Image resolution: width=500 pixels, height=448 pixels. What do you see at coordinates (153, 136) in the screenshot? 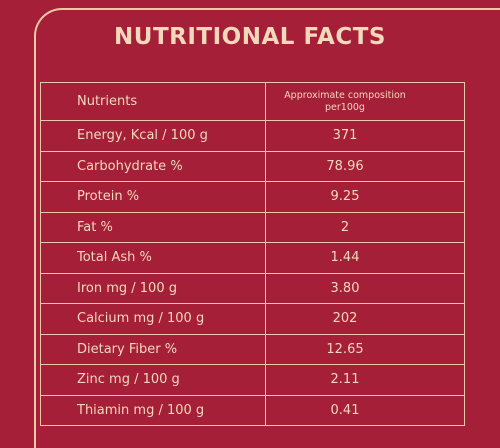
I see `nutrient-cell: Energy, Kcal / 100 g` at bounding box center [153, 136].